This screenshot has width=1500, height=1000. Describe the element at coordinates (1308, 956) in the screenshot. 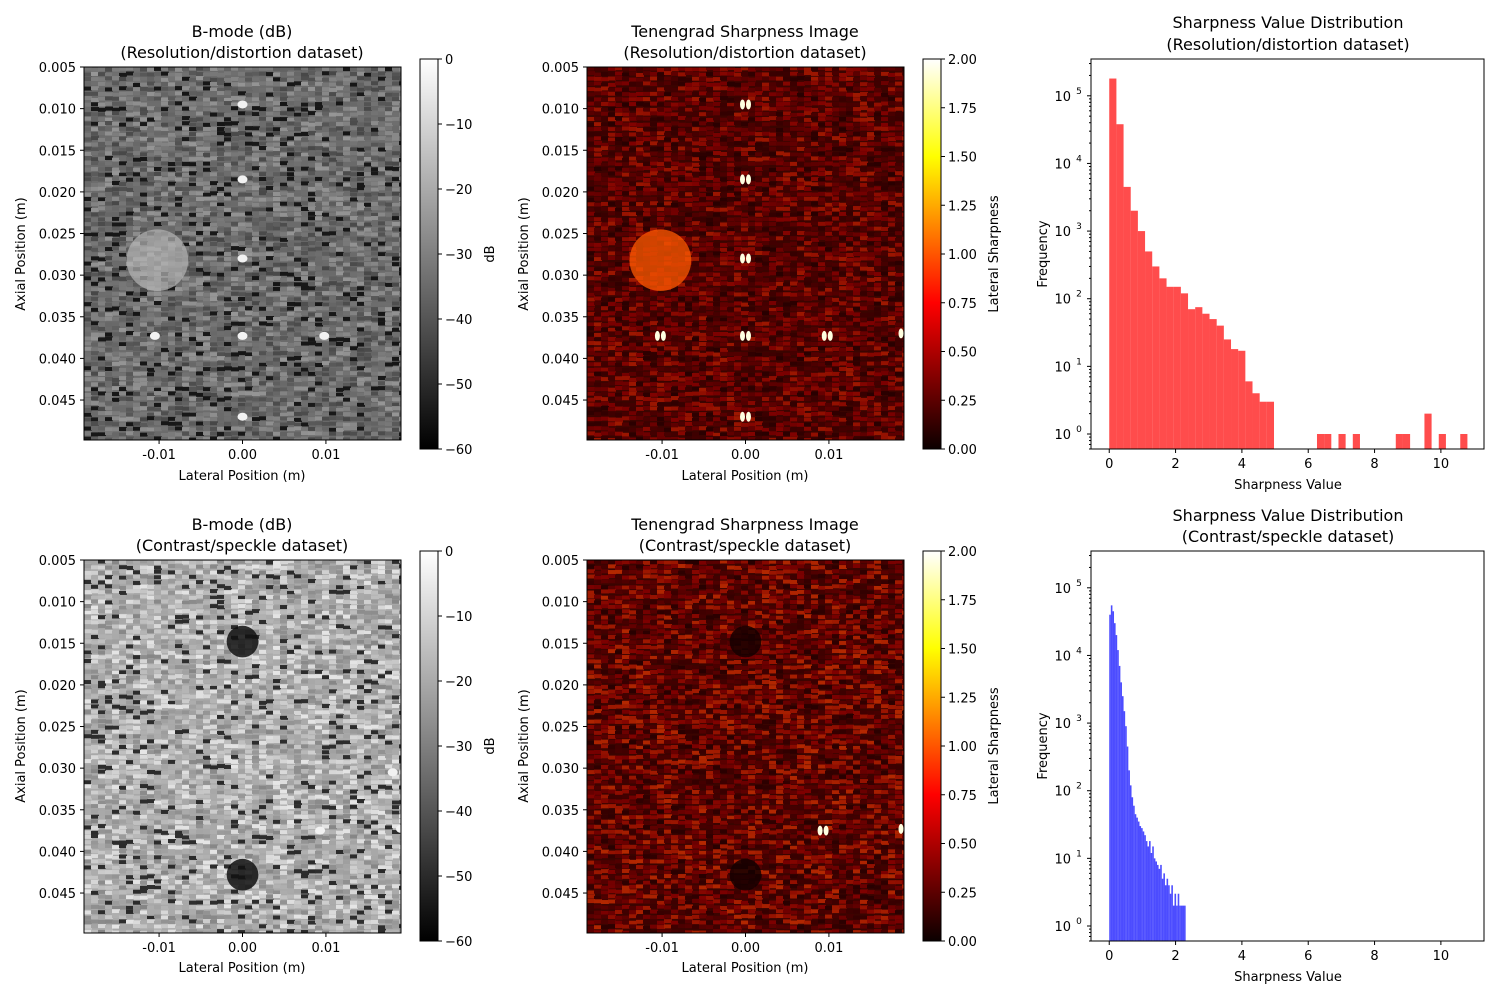

I see `x-tick-label: 6` at that location.